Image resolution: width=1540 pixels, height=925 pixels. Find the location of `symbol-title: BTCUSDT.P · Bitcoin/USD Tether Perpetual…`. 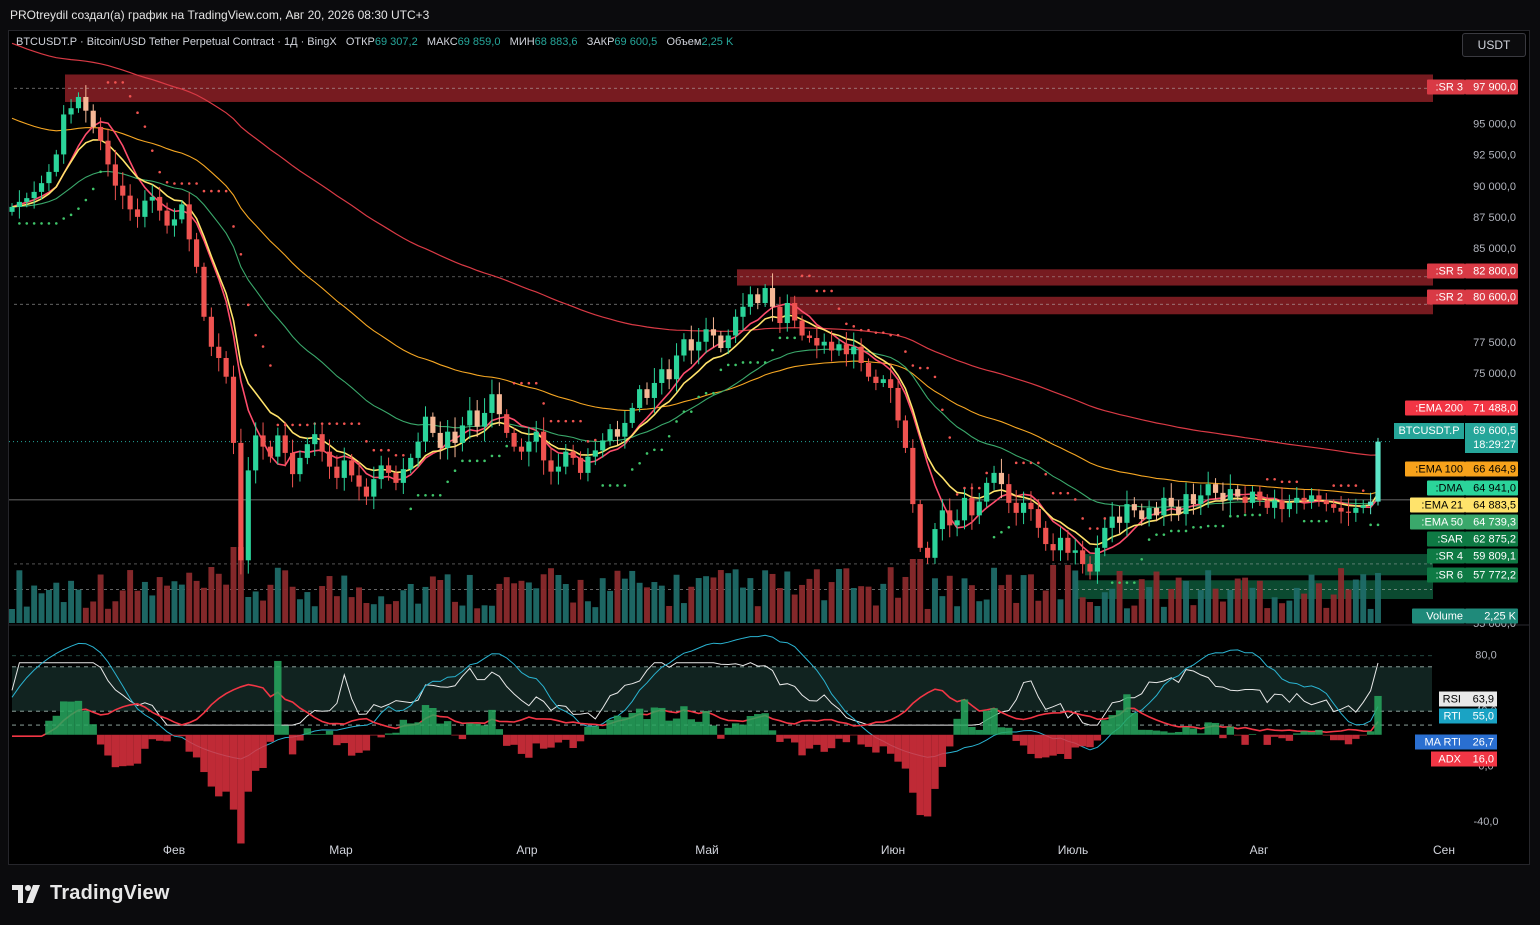

symbol-title: BTCUSDT.P · Bitcoin/USD Tether Perpetual… is located at coordinates (176, 42).